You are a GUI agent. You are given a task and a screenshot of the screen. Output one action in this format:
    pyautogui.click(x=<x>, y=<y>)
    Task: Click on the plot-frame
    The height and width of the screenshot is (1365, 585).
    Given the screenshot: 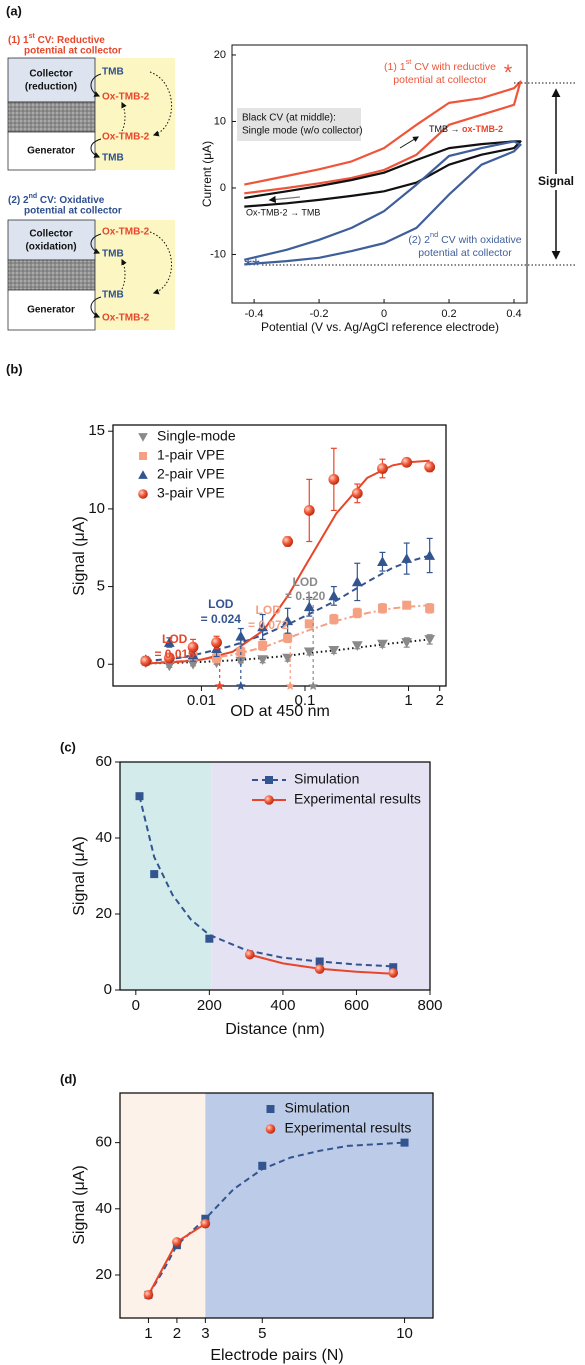 What is the action you would take?
    pyautogui.click(x=275, y=876)
    